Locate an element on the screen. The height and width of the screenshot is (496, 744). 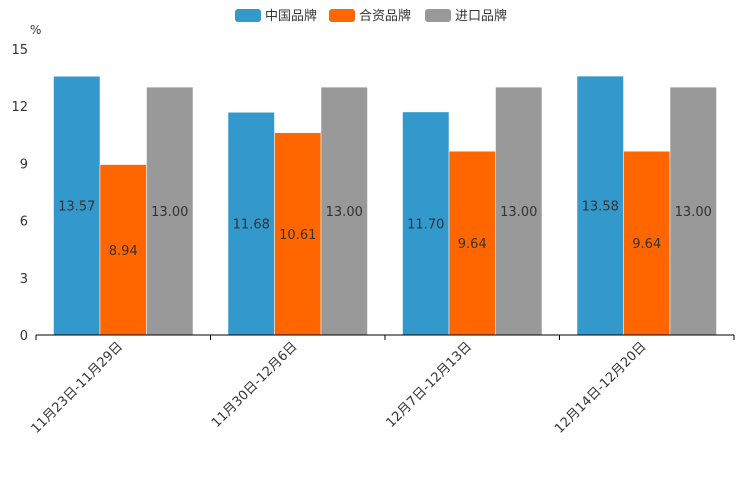
data-label-1-2: 13.00 is located at coordinates (344, 212).